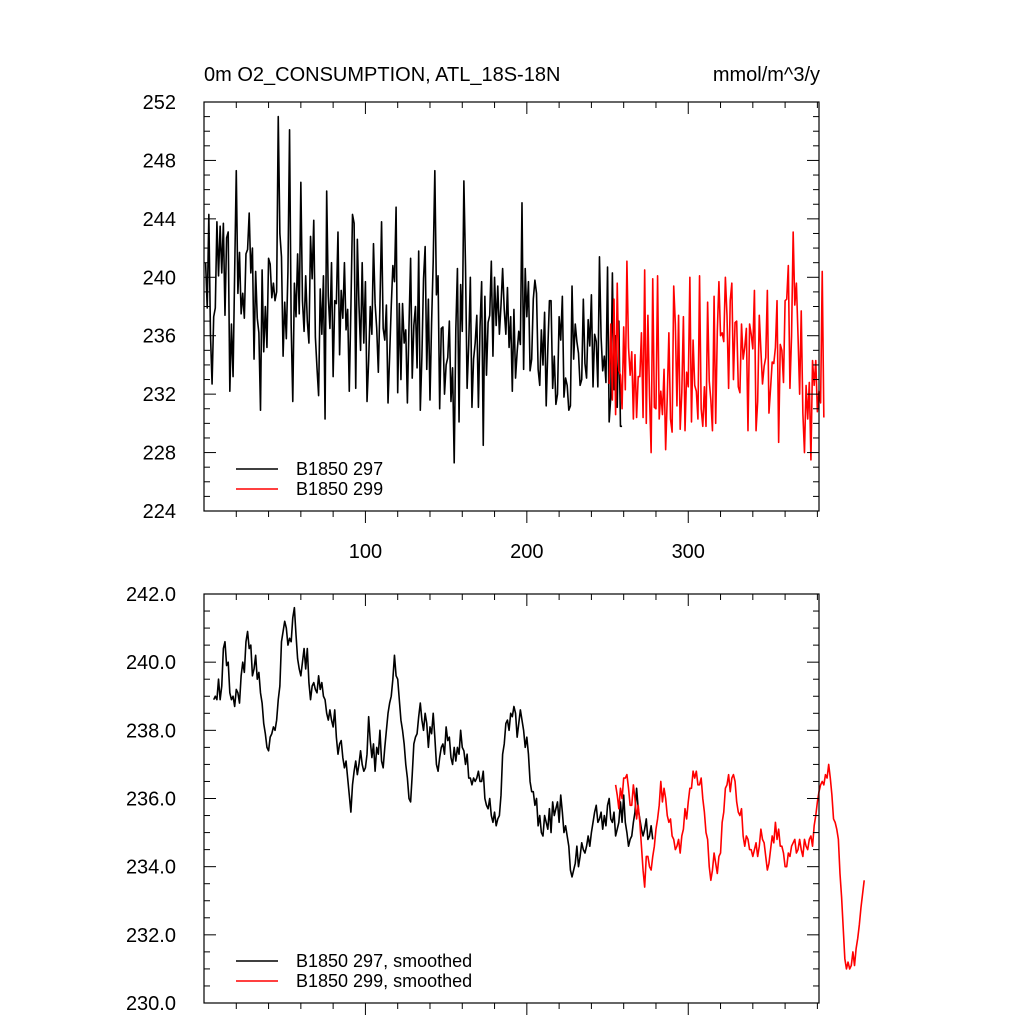 This screenshot has height=1024, width=1024. I want to click on top-y-tick-label: 228, so click(159, 454).